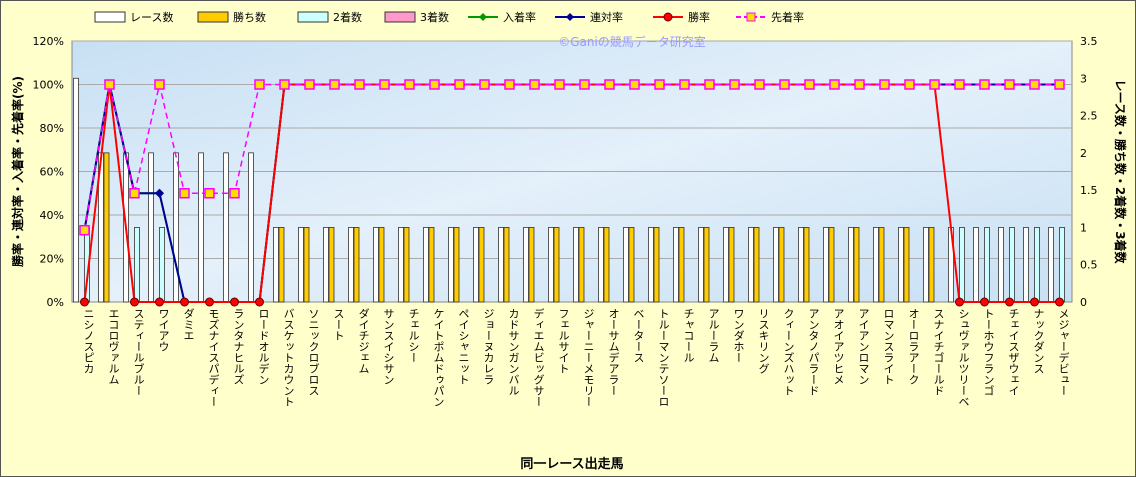 This screenshot has width=1136, height=477. Describe the element at coordinates (313, 352) in the screenshot. I see `x-tick-label: ソニックロブロス` at that location.